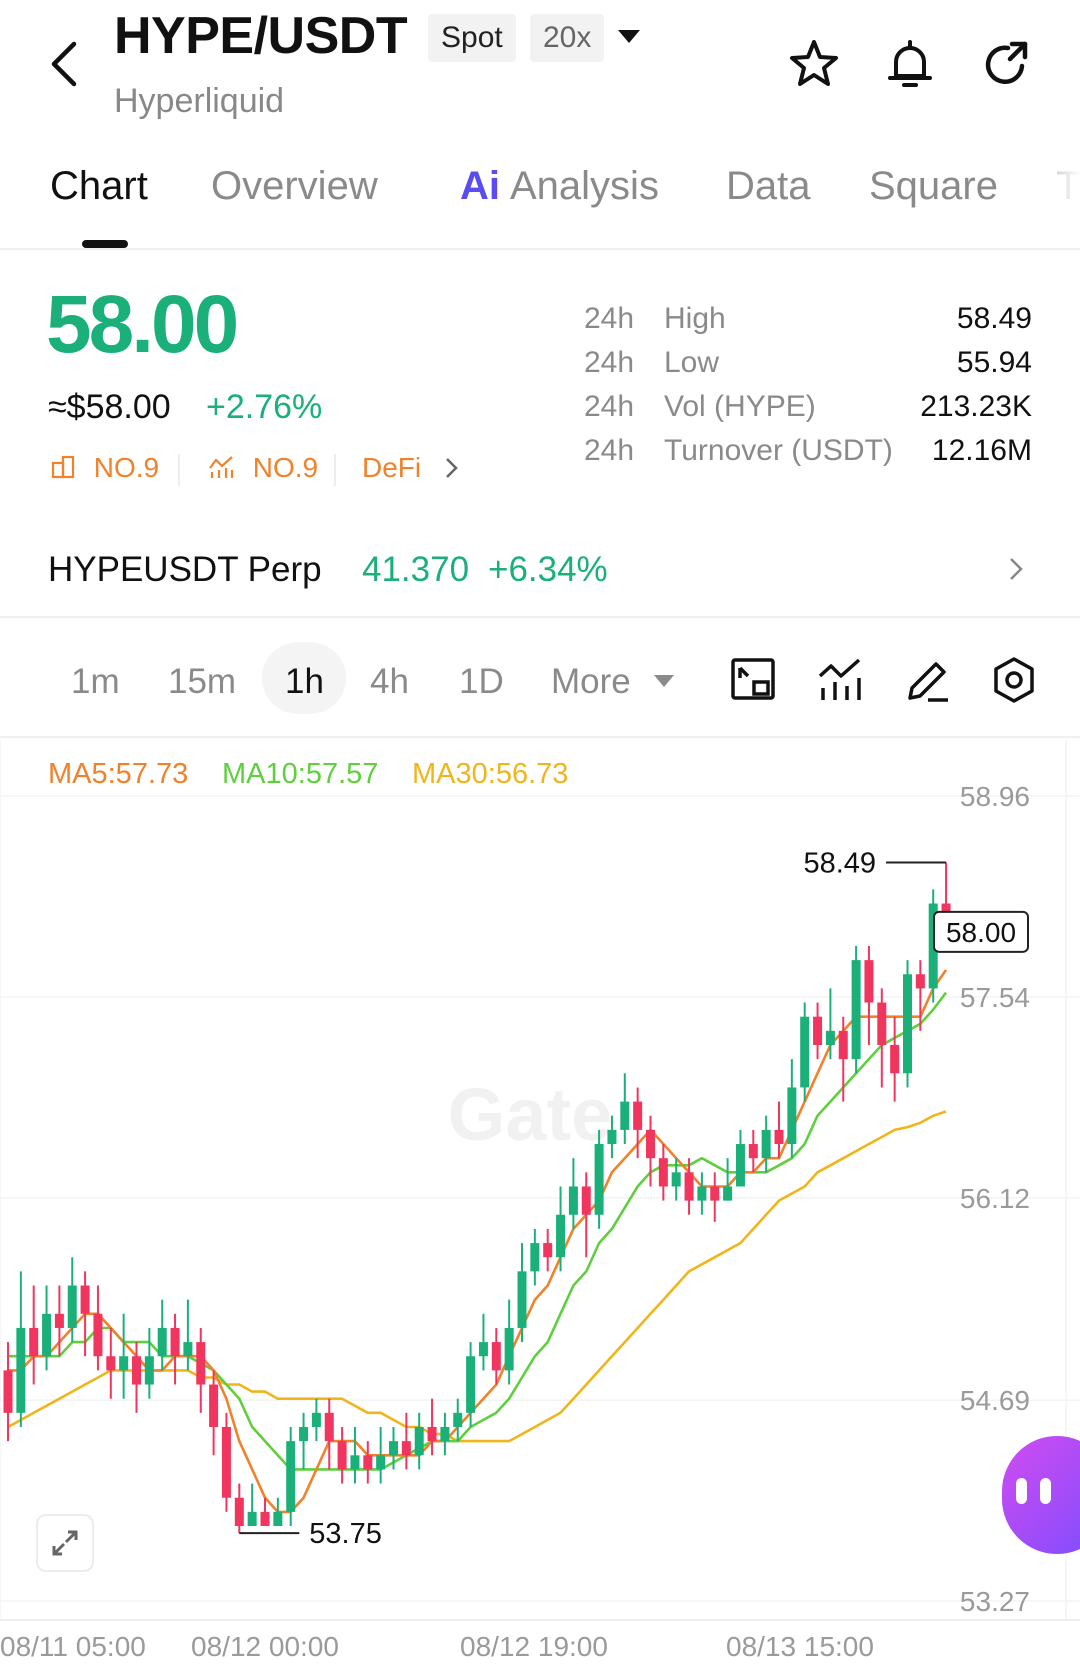 This screenshot has width=1080, height=1674. I want to click on perp-price: 41.370, so click(416, 569).